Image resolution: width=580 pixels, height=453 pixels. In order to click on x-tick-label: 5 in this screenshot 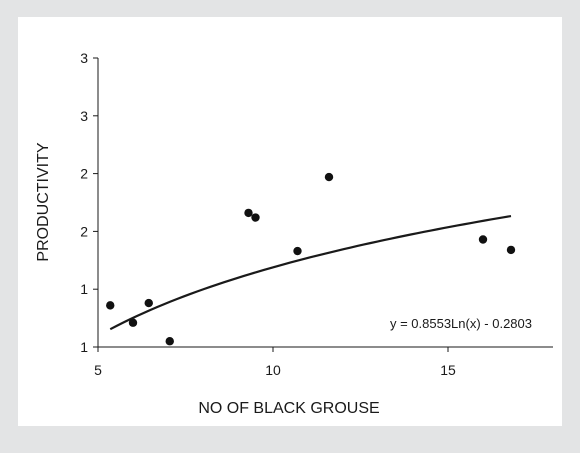, I will do `click(98, 370)`.